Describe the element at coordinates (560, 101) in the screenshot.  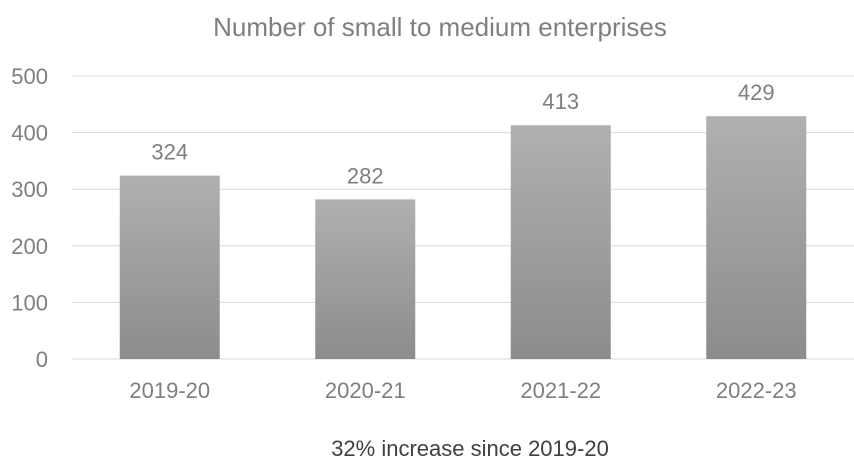
I see `data-label-2021-22: 413` at that location.